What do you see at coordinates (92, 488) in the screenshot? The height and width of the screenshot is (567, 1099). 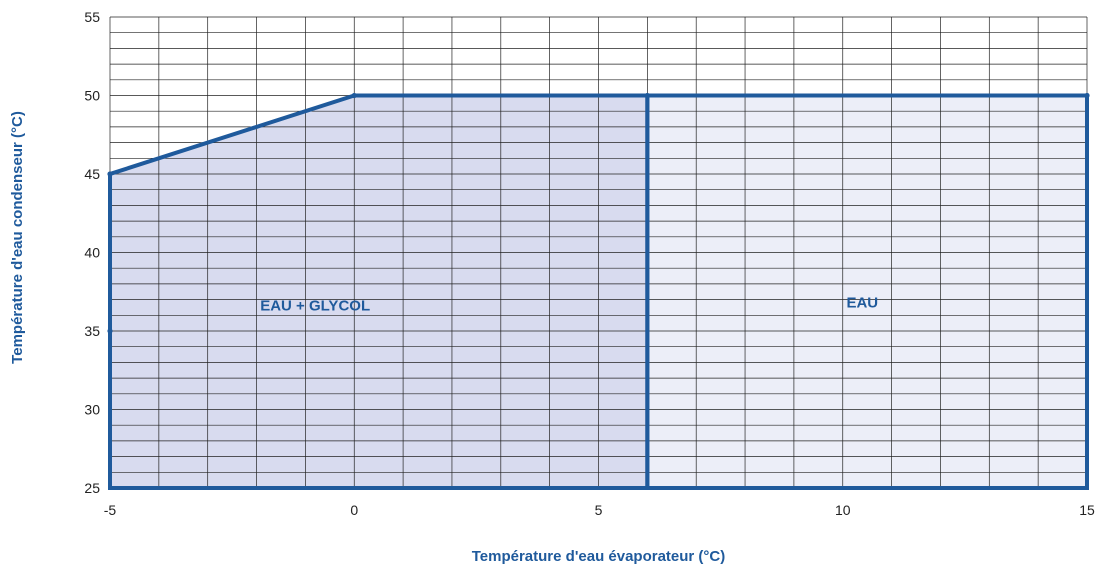 I see `y-tick-label: 25` at bounding box center [92, 488].